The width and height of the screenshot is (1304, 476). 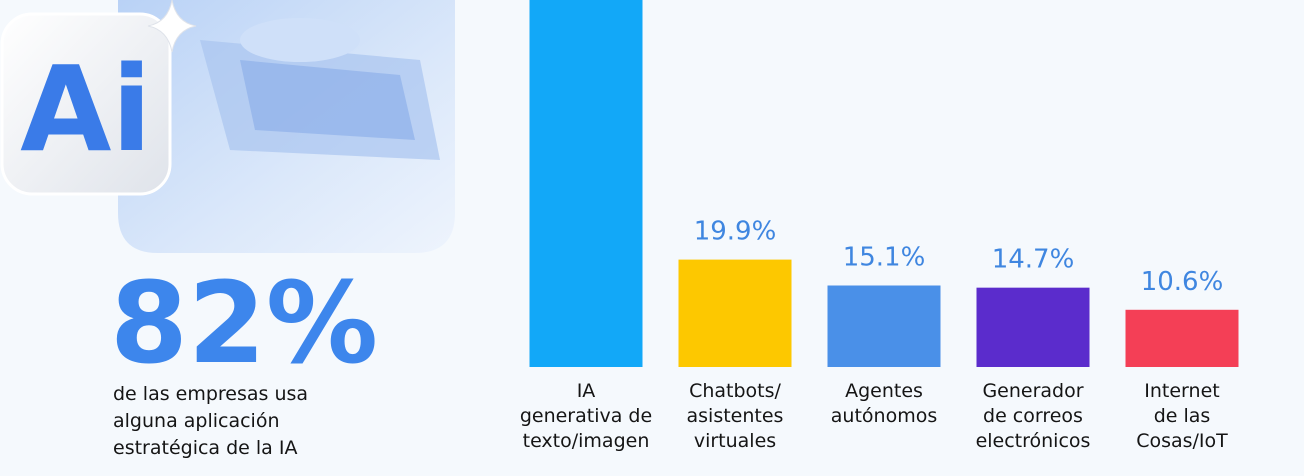 I want to click on value-label: 19.9%, so click(x=735, y=232).